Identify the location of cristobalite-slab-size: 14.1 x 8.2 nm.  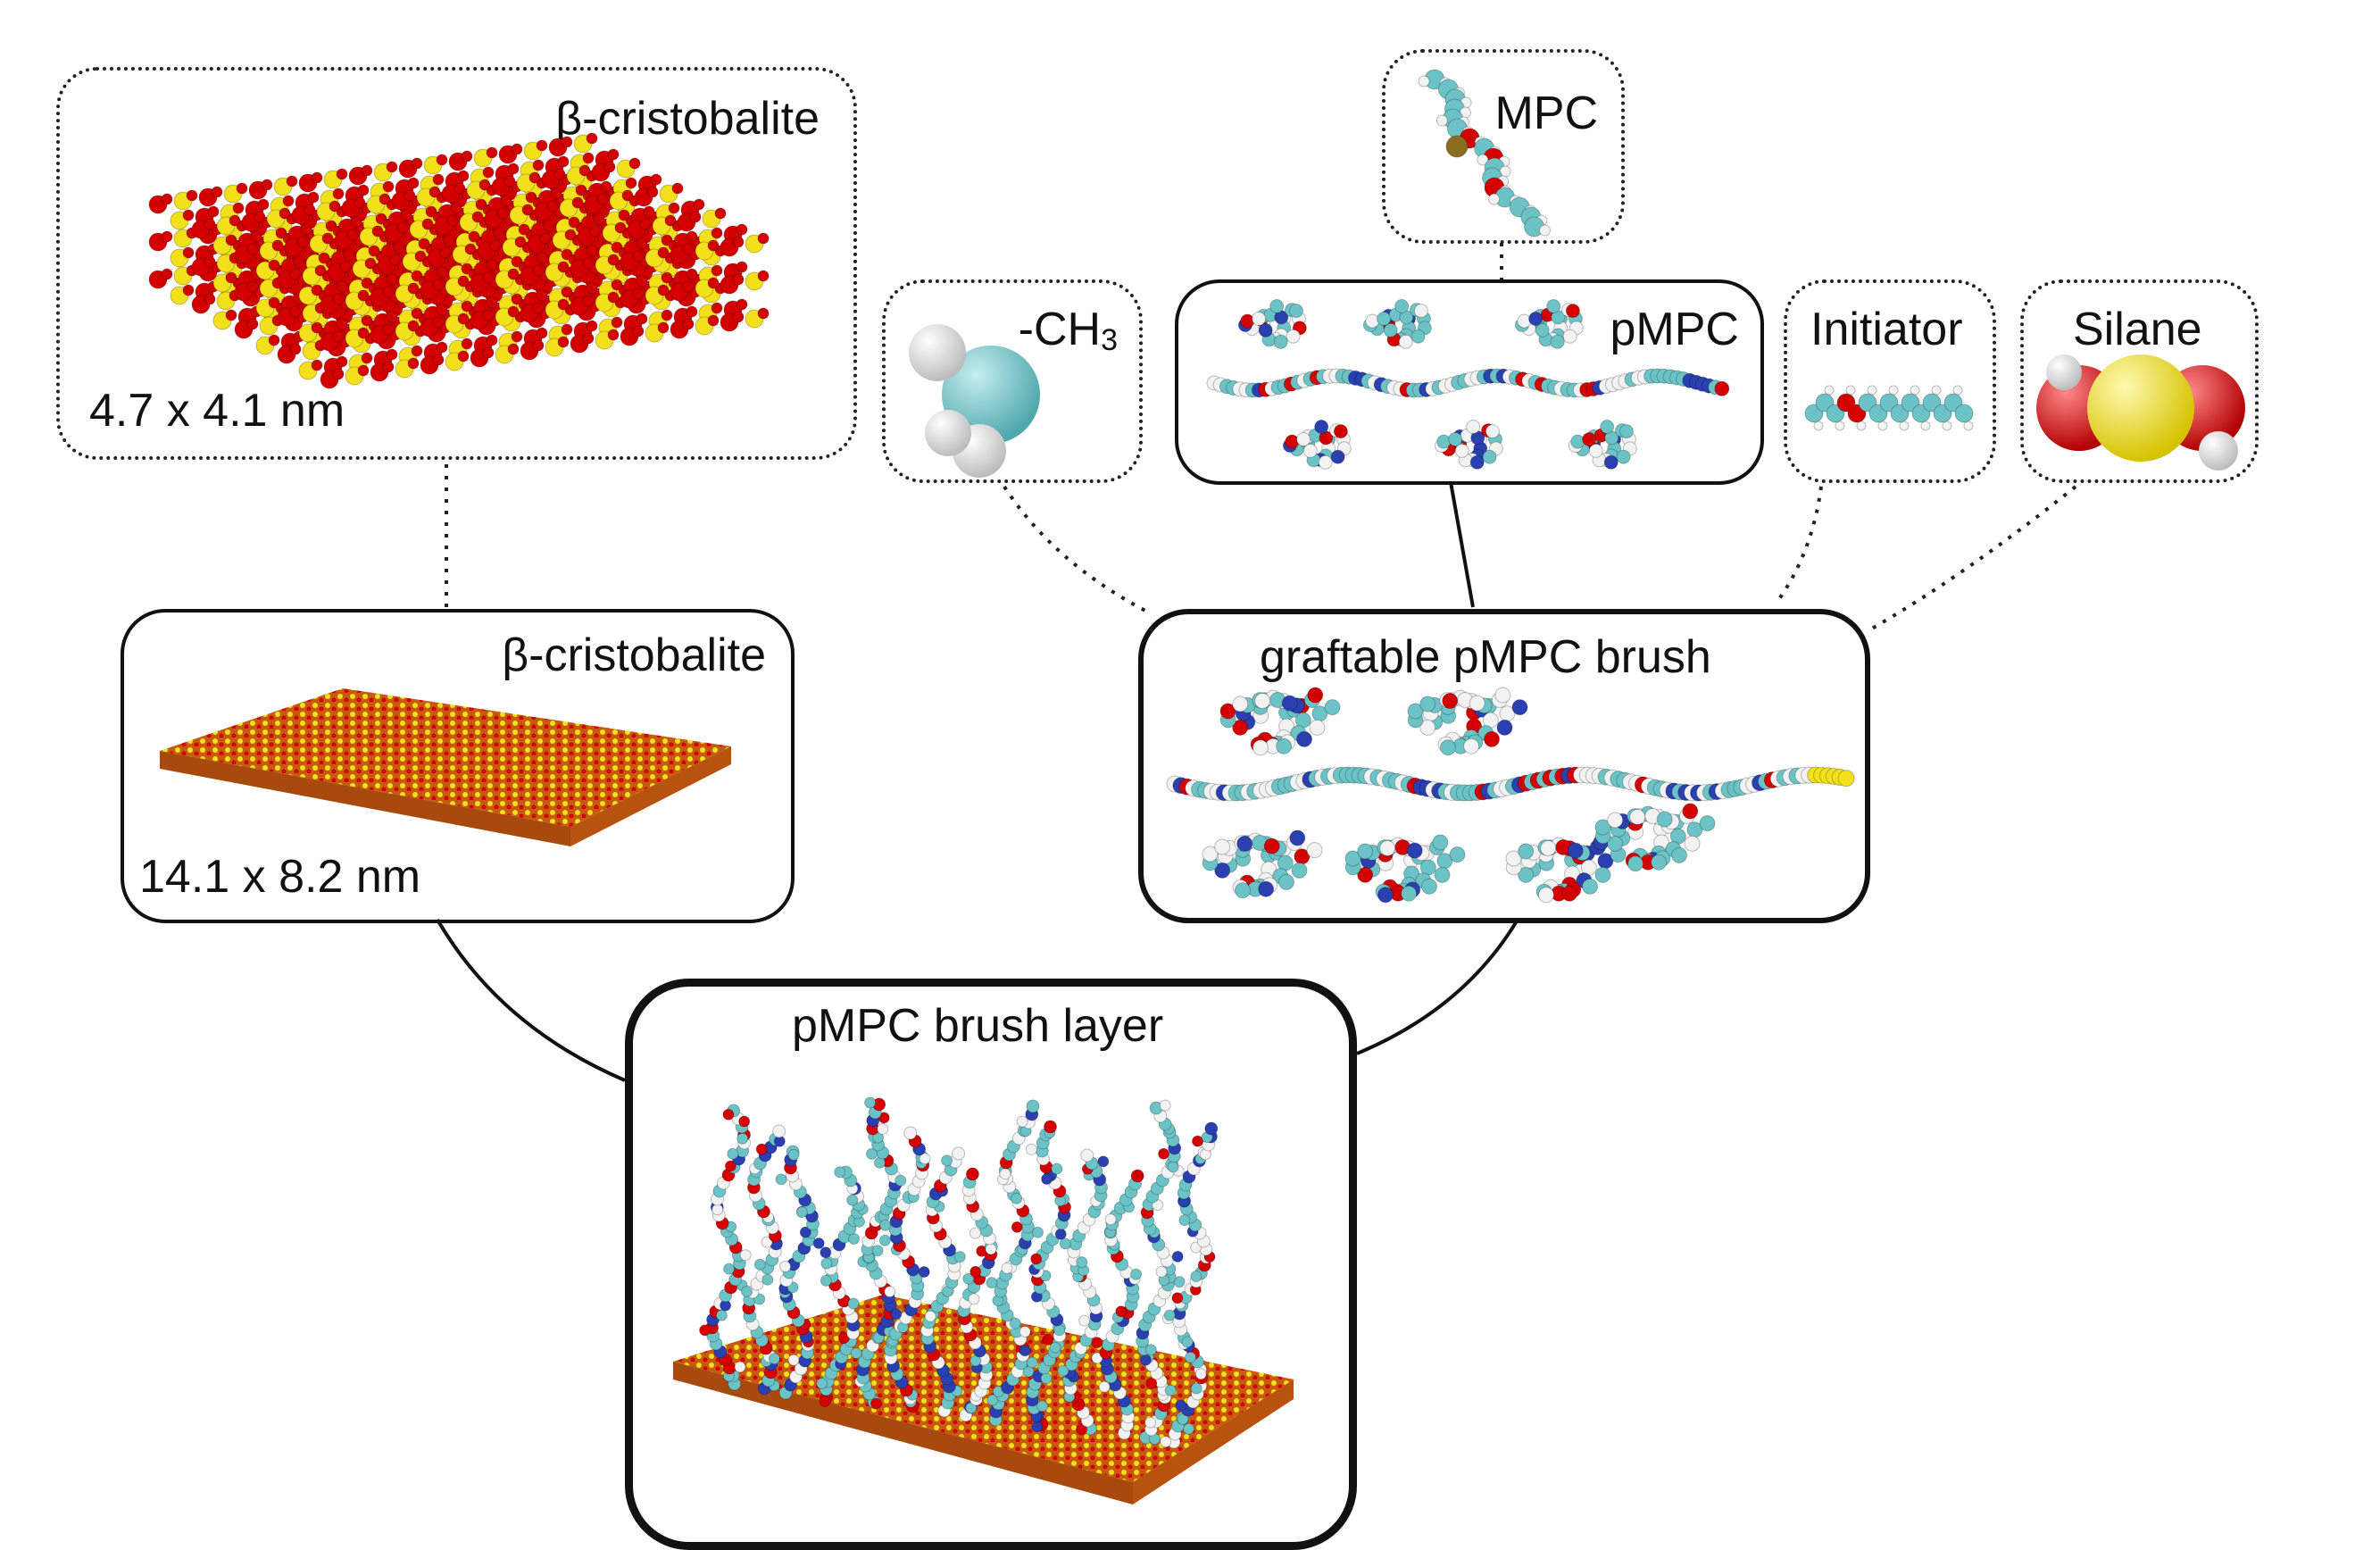
(280, 877).